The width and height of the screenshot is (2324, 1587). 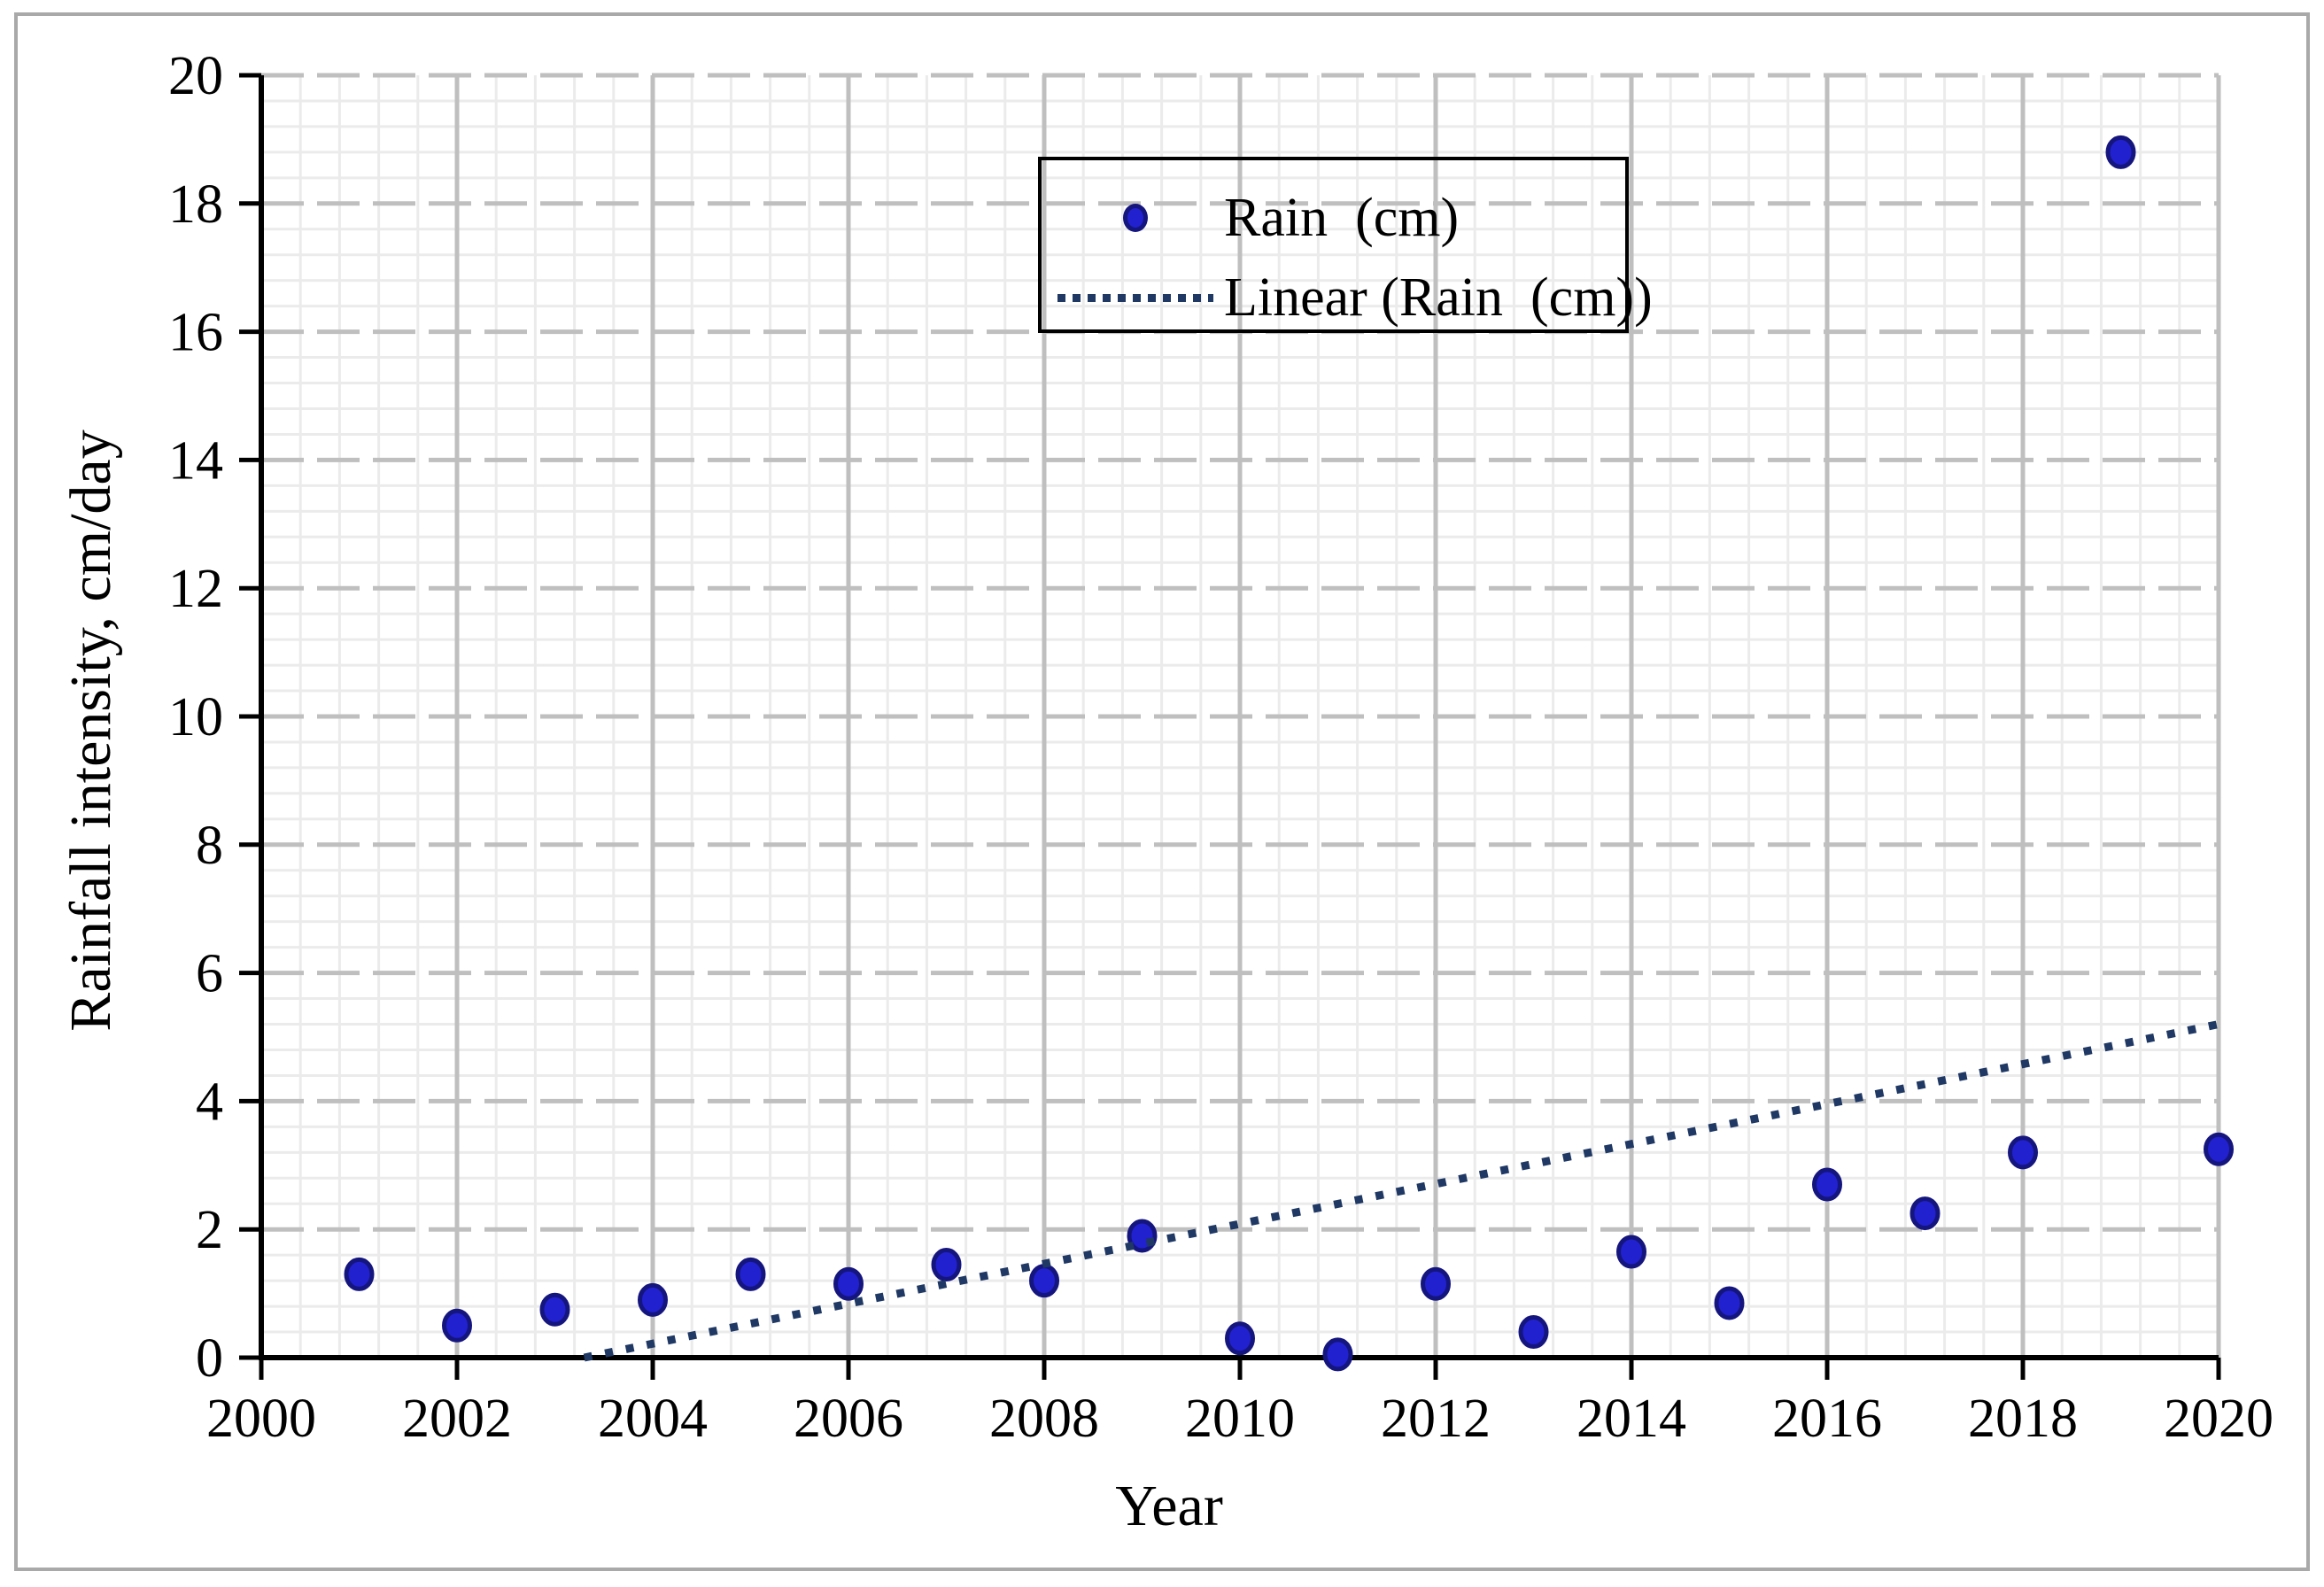 I want to click on y-tick-label: 14, so click(x=195, y=460).